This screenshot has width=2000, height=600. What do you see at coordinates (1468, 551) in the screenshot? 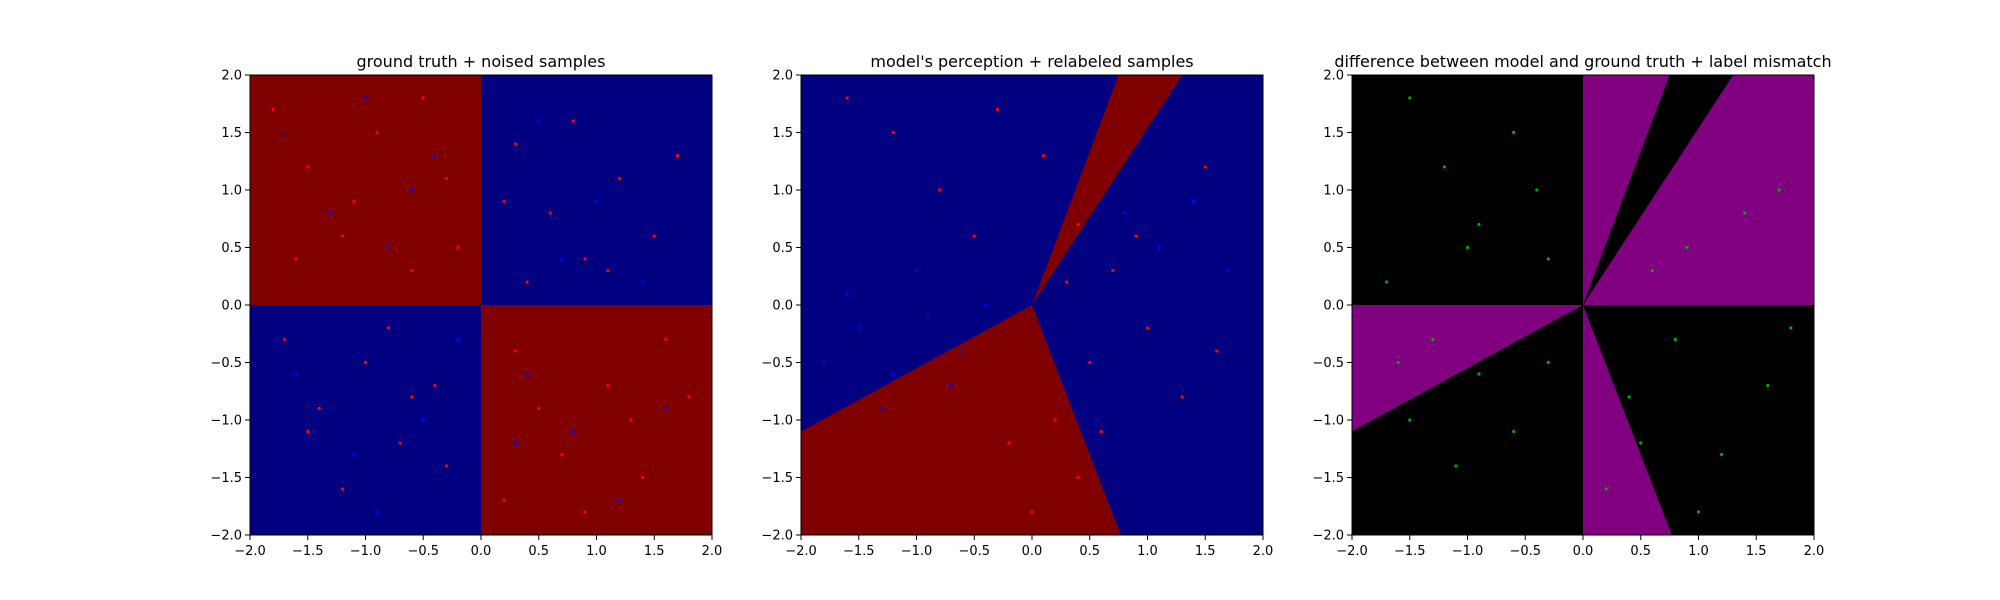
I see `x-tick-label: −1.0` at bounding box center [1468, 551].